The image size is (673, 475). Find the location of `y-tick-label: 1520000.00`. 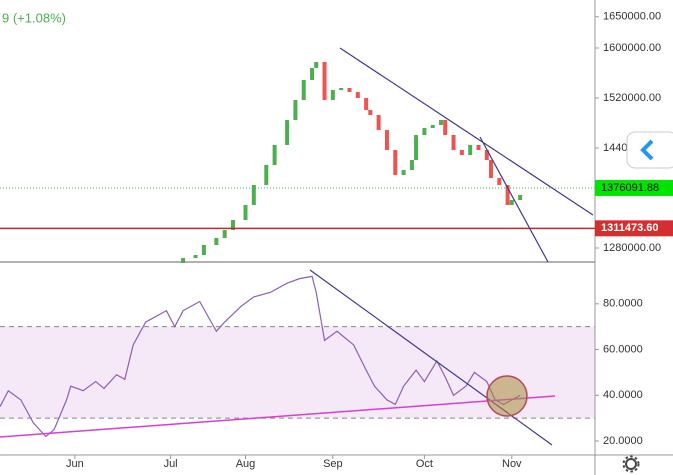

y-tick-label: 1520000.00 is located at coordinates (632, 98).